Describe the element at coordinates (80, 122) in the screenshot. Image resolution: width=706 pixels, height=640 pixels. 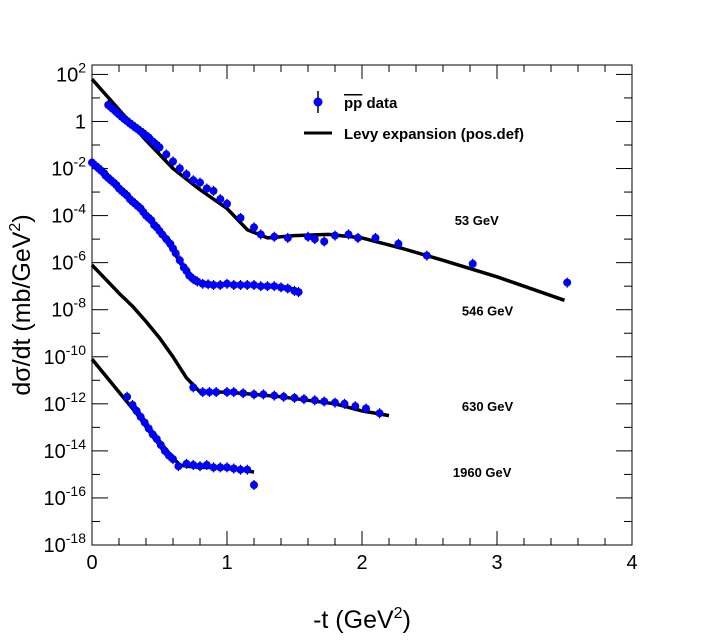
I see `y-tick-label: 1` at that location.